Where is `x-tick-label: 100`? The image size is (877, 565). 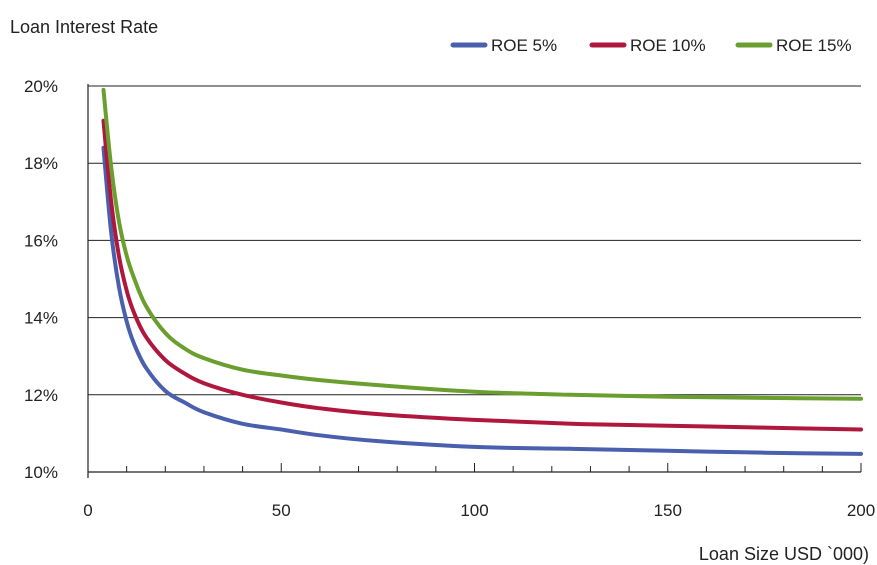 x-tick-label: 100 is located at coordinates (474, 510).